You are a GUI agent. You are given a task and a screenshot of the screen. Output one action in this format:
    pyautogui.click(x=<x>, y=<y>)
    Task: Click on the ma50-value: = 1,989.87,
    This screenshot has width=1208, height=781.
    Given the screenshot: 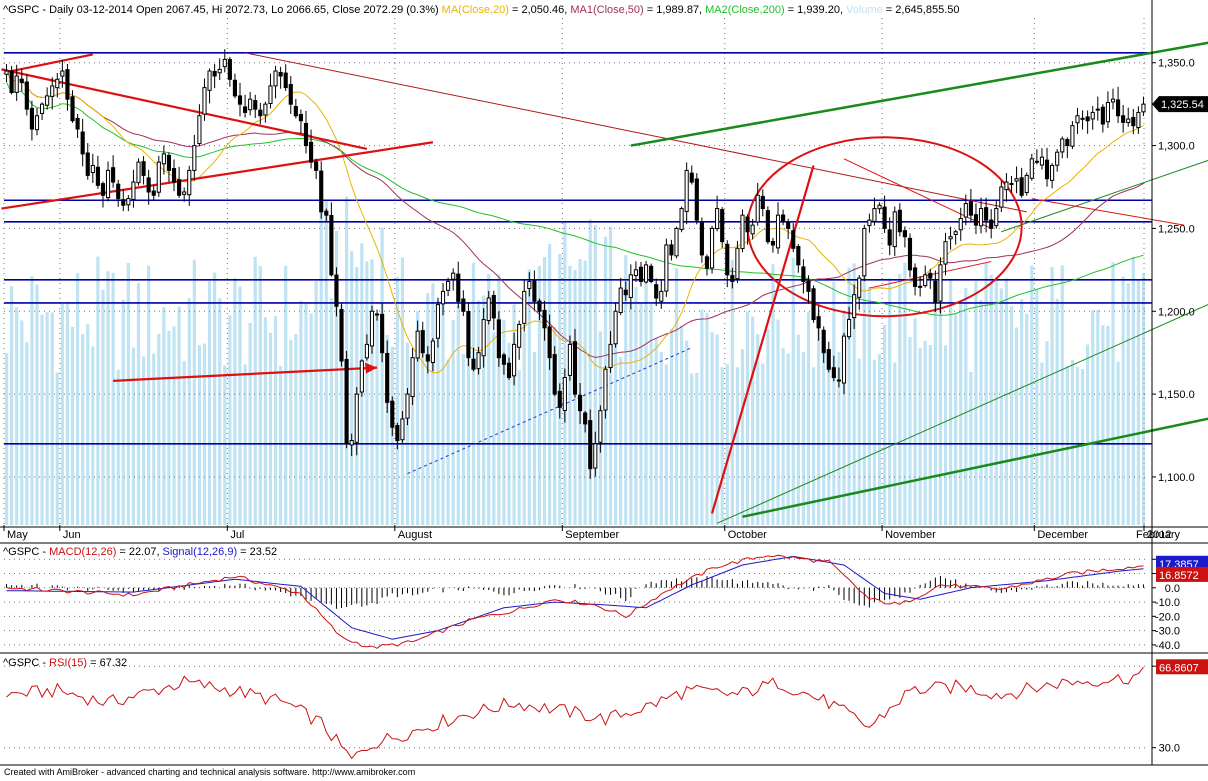 What is the action you would take?
    pyautogui.click(x=673, y=10)
    